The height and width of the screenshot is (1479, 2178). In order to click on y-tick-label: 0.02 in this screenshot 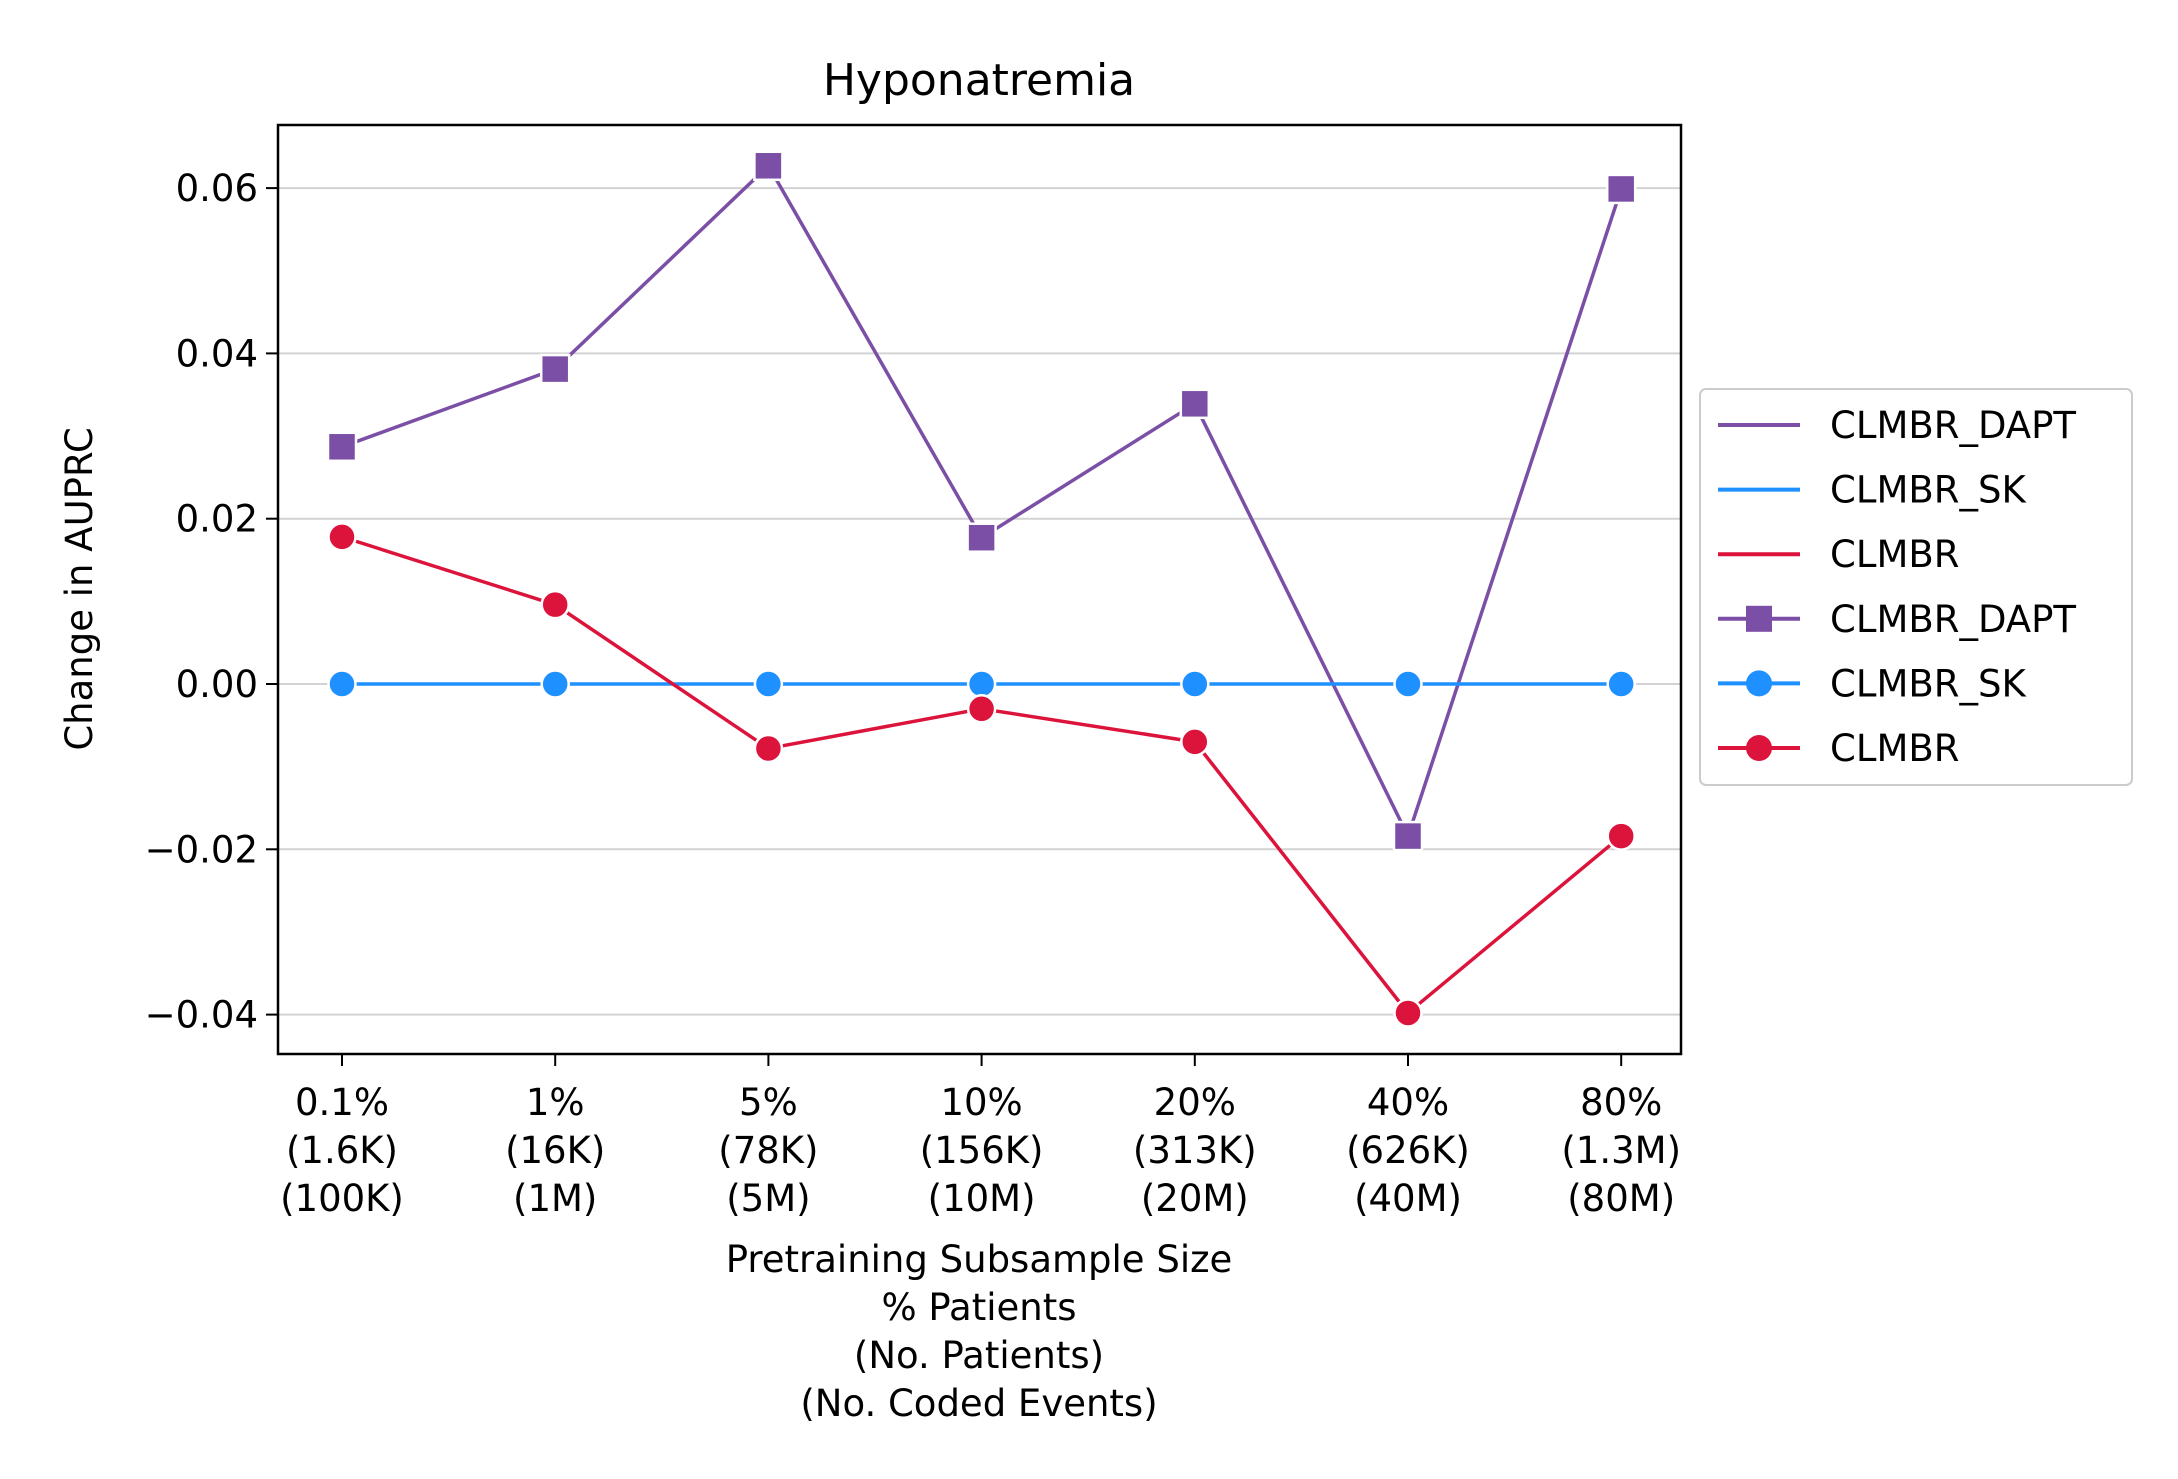, I will do `click(217, 519)`.